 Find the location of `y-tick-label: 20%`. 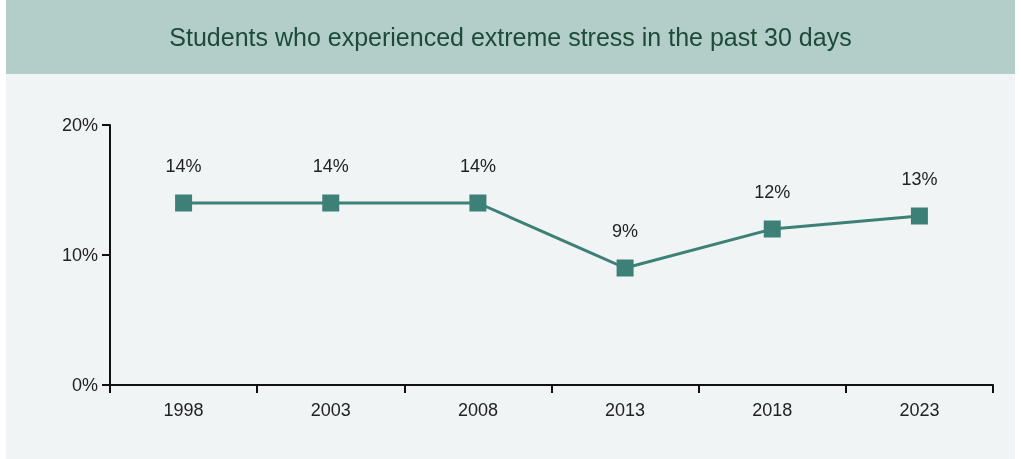

y-tick-label: 20% is located at coordinates (79, 125).